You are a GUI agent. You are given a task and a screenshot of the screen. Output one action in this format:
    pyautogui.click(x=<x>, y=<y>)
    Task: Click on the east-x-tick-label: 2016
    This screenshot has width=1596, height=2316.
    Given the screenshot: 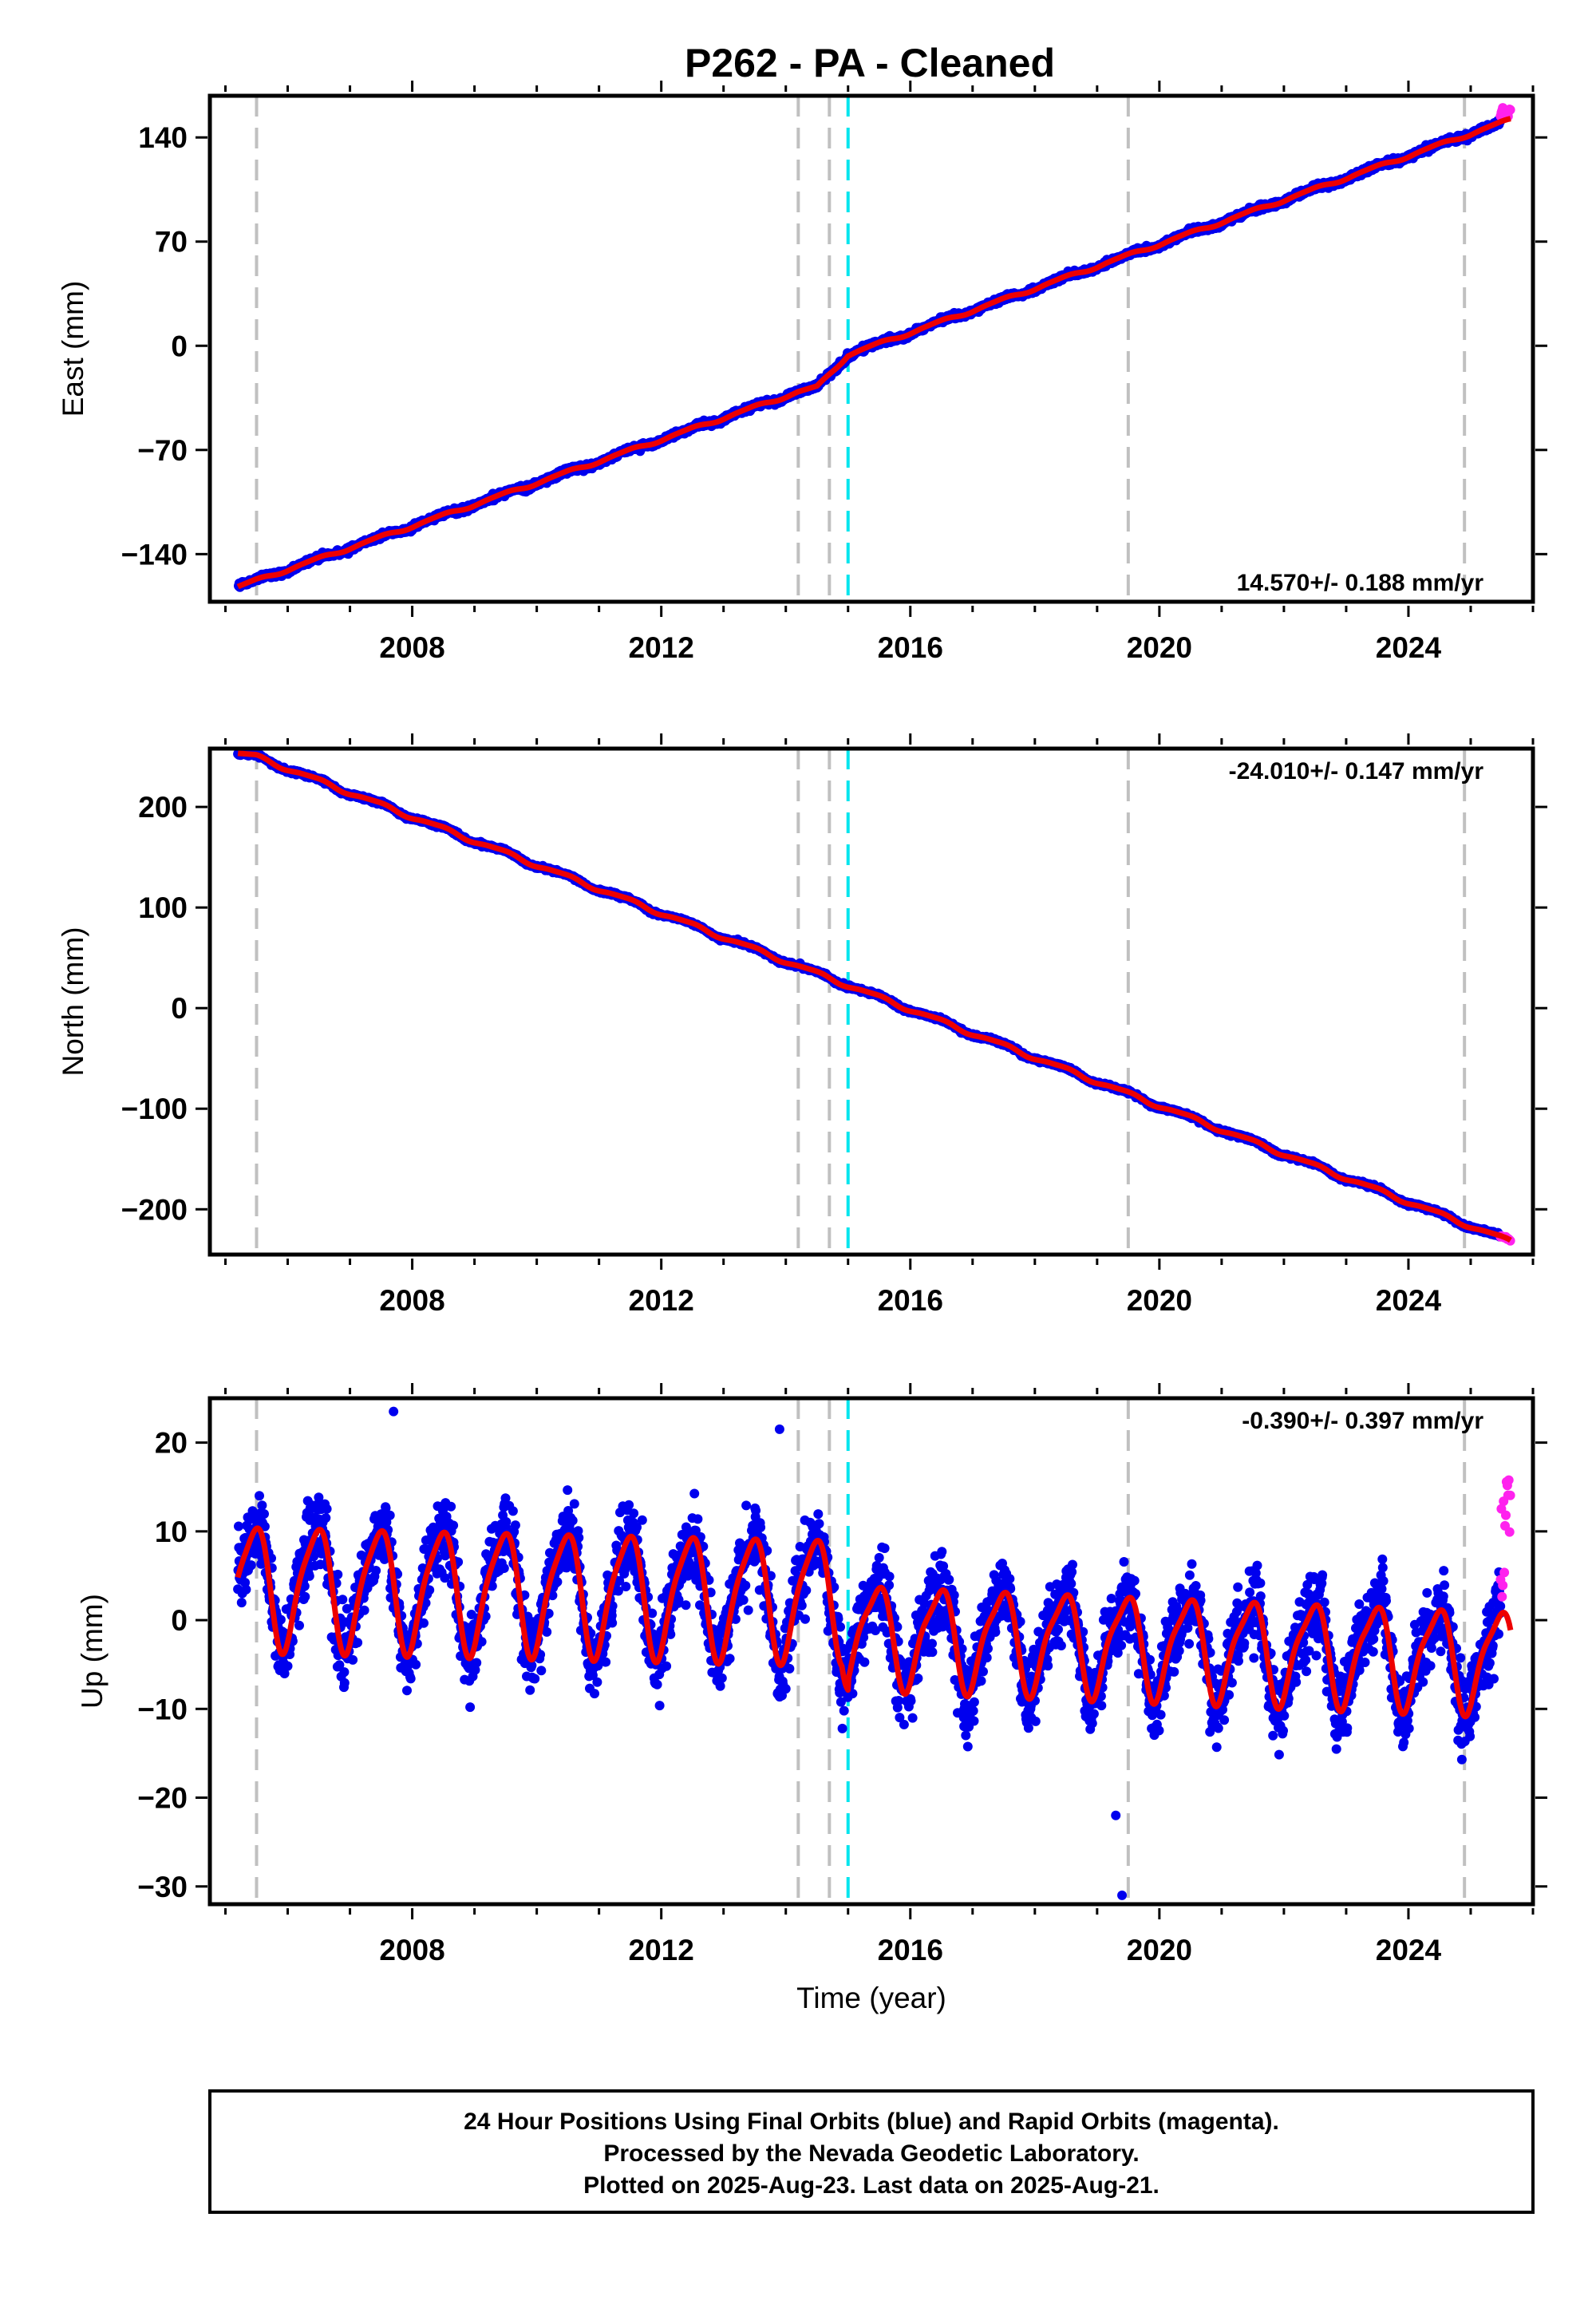 What is the action you would take?
    pyautogui.click(x=910, y=647)
    